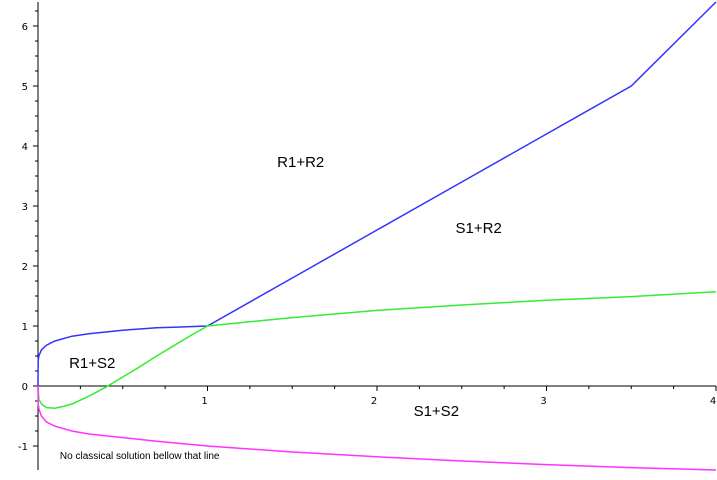  Describe the element at coordinates (25, 327) in the screenshot. I see `y-tick-label: 1` at that location.